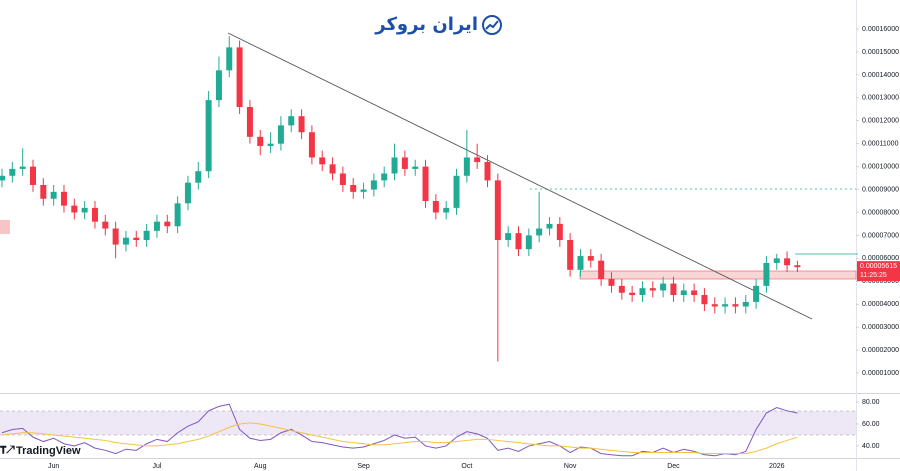  What do you see at coordinates (53, 466) in the screenshot?
I see `x-tick-label: Jun` at bounding box center [53, 466].